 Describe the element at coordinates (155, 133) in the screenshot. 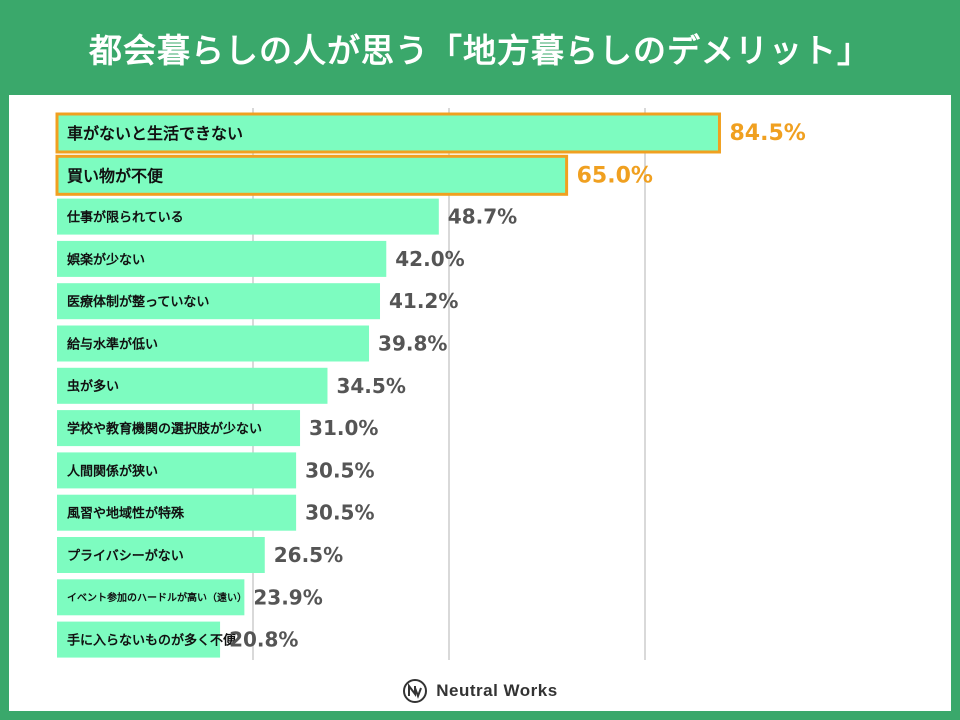

I see `bar-category-label: 車がないと生活できない` at that location.